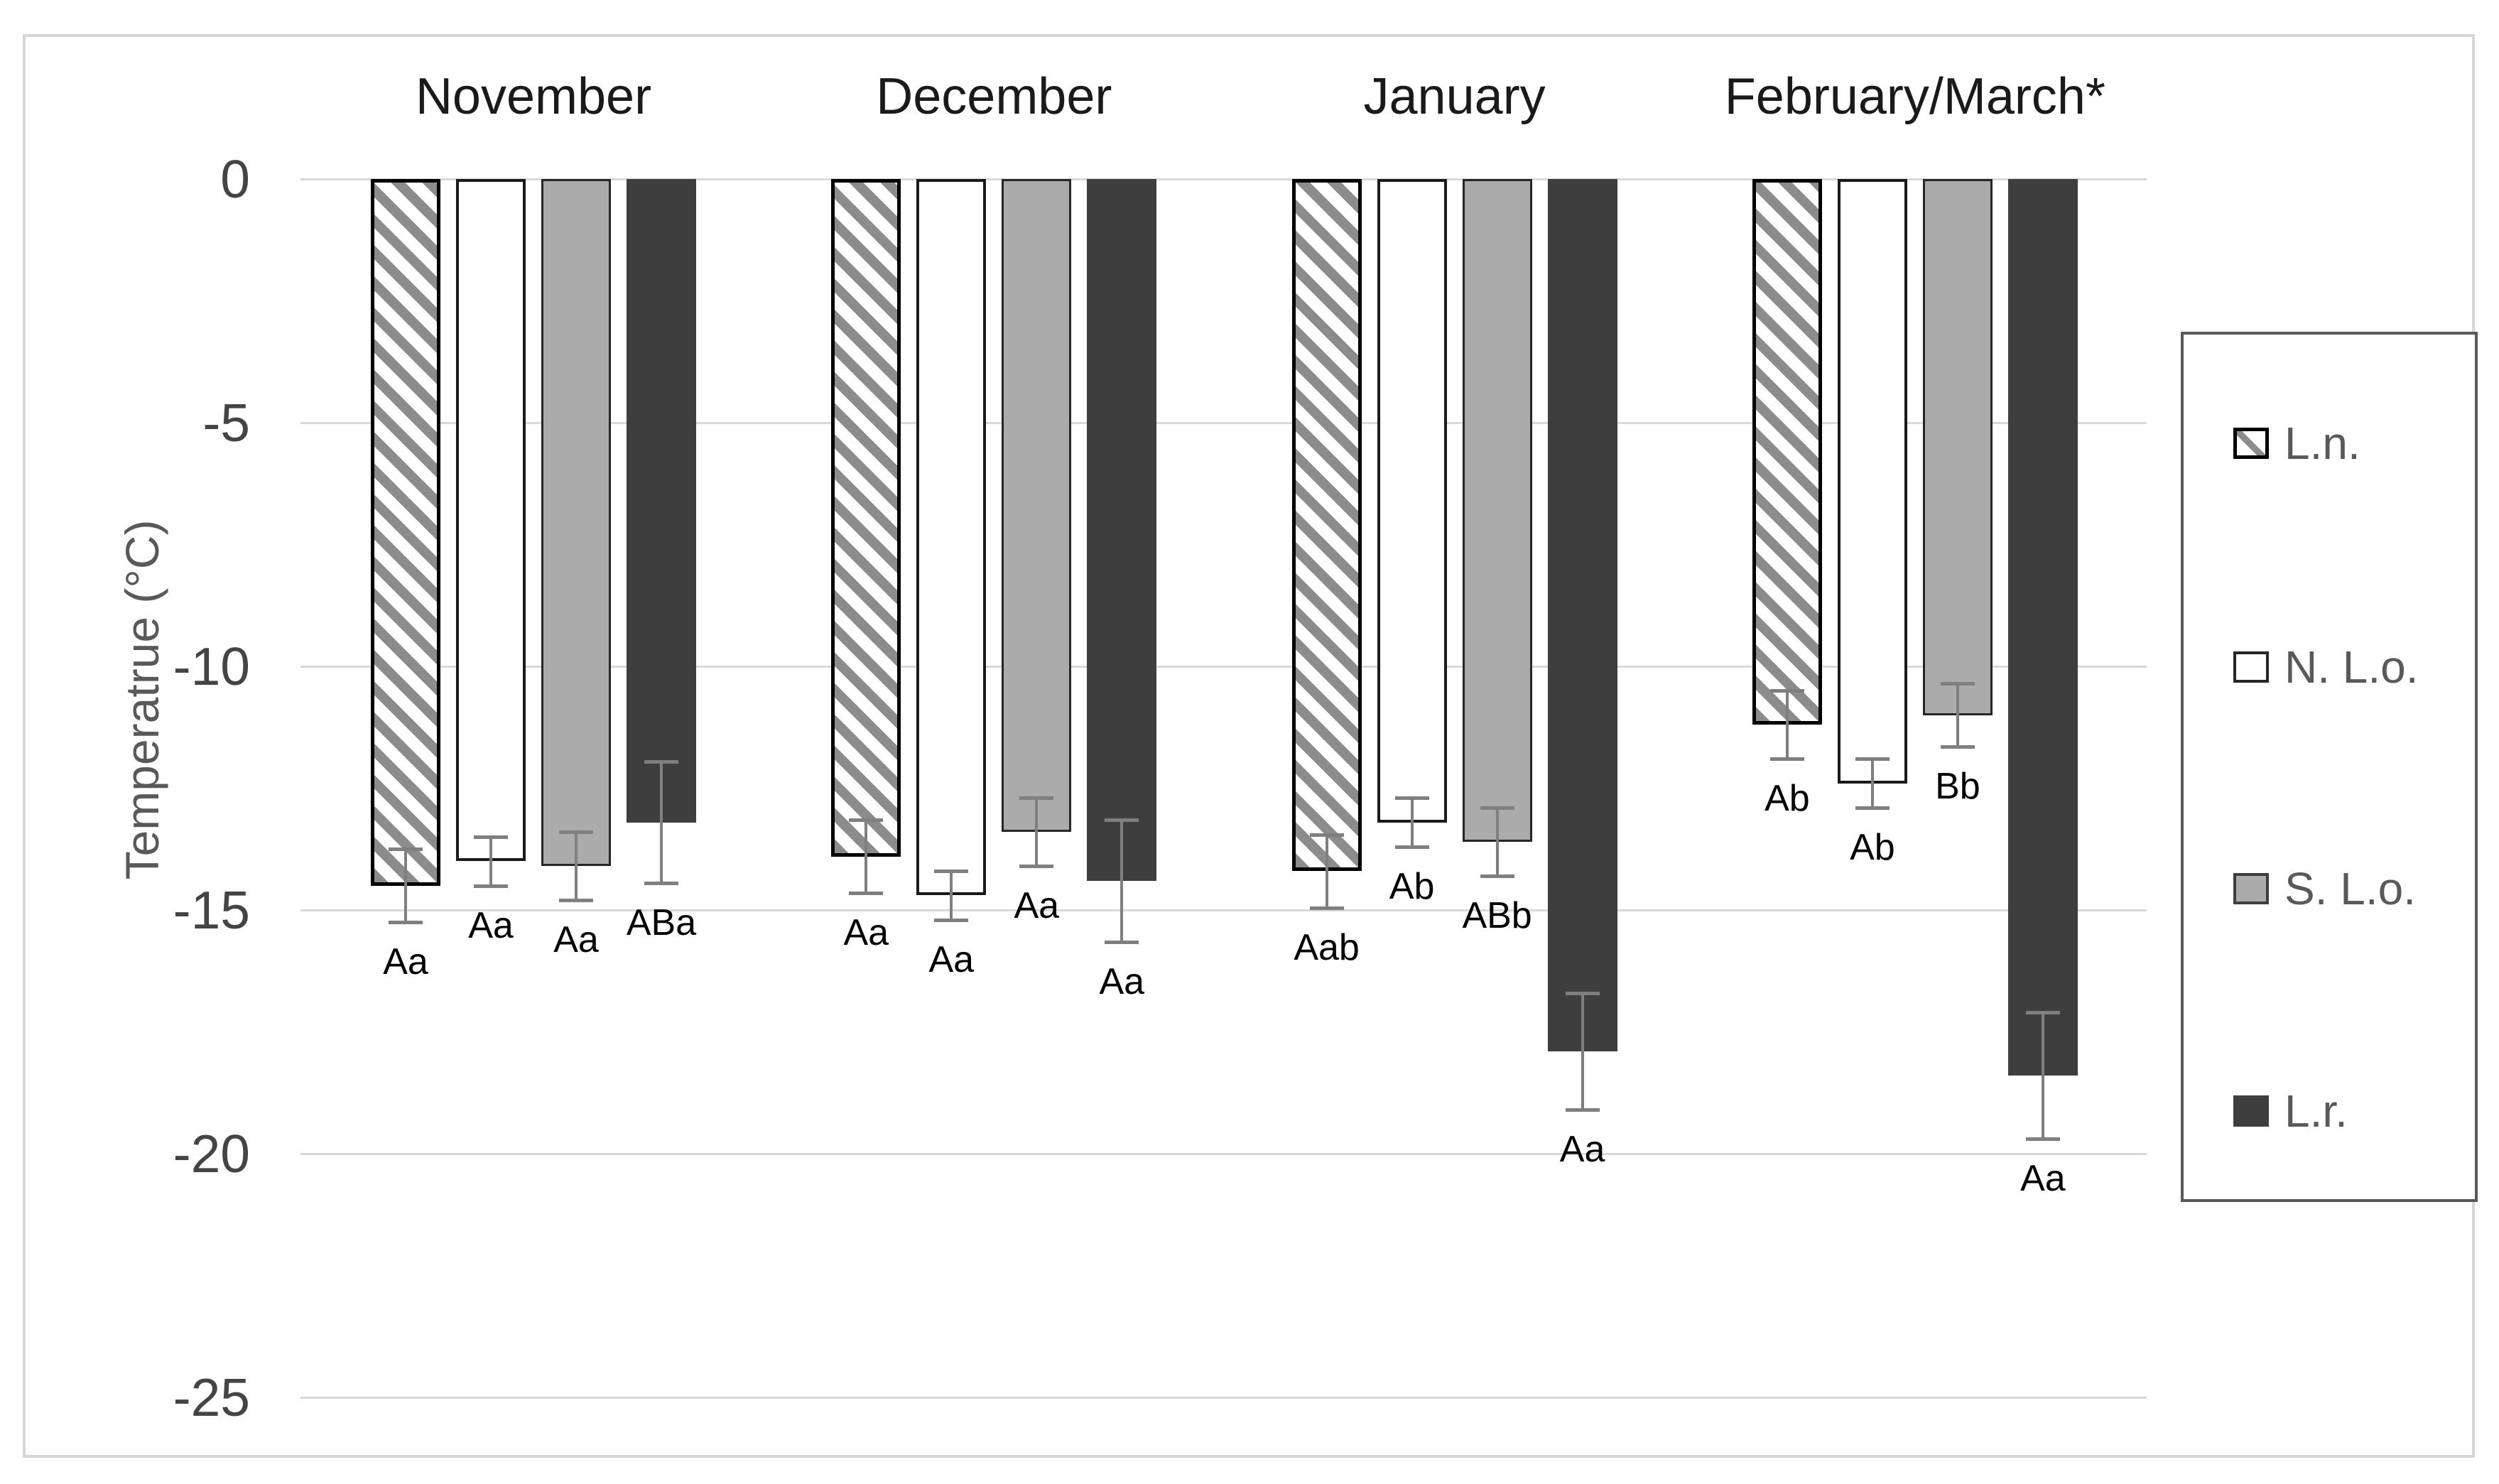 The image size is (2499, 1484). What do you see at coordinates (2352, 667) in the screenshot?
I see `legend-item-label: N. L.o.` at bounding box center [2352, 667].